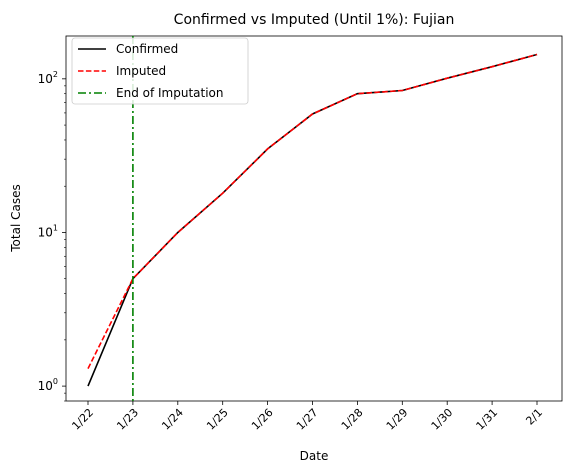 Image resolution: width=570 pixels, height=473 pixels. I want to click on x-tick-label: 1/31, so click(487, 419).